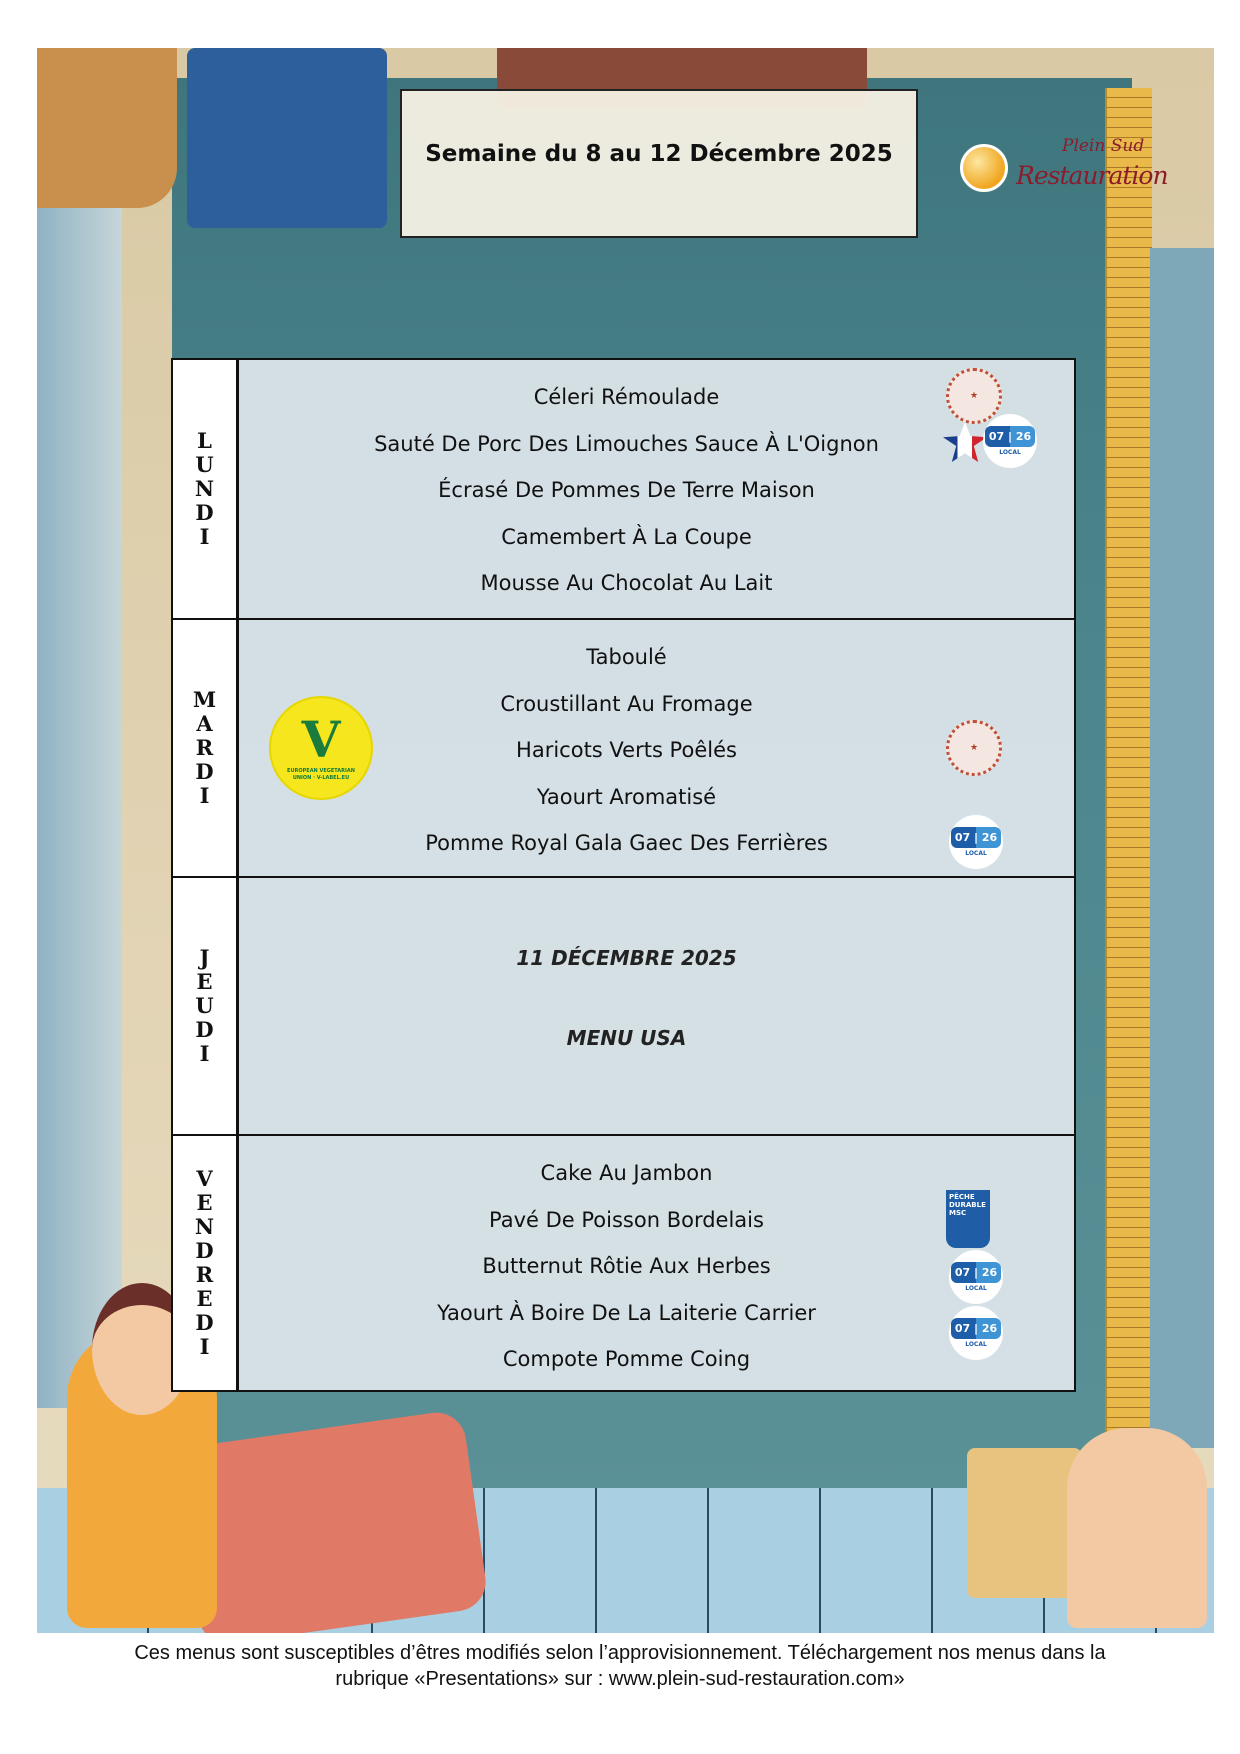  I want to click on dish: Butternut Rôtie Aux Herbes, so click(626, 1266).